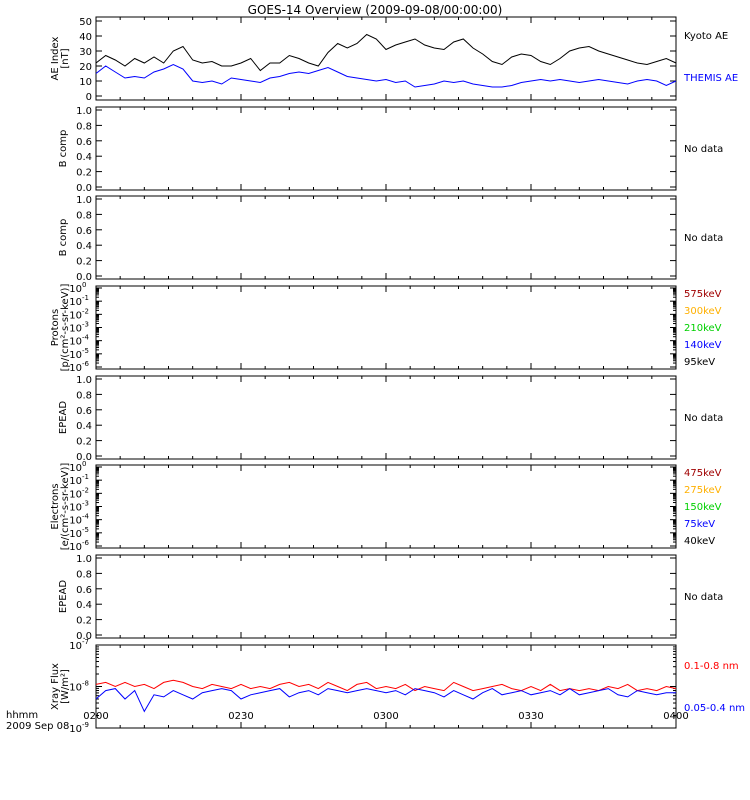 The image size is (750, 800). What do you see at coordinates (55, 327) in the screenshot?
I see `y-axis-label: Protons` at bounding box center [55, 327].